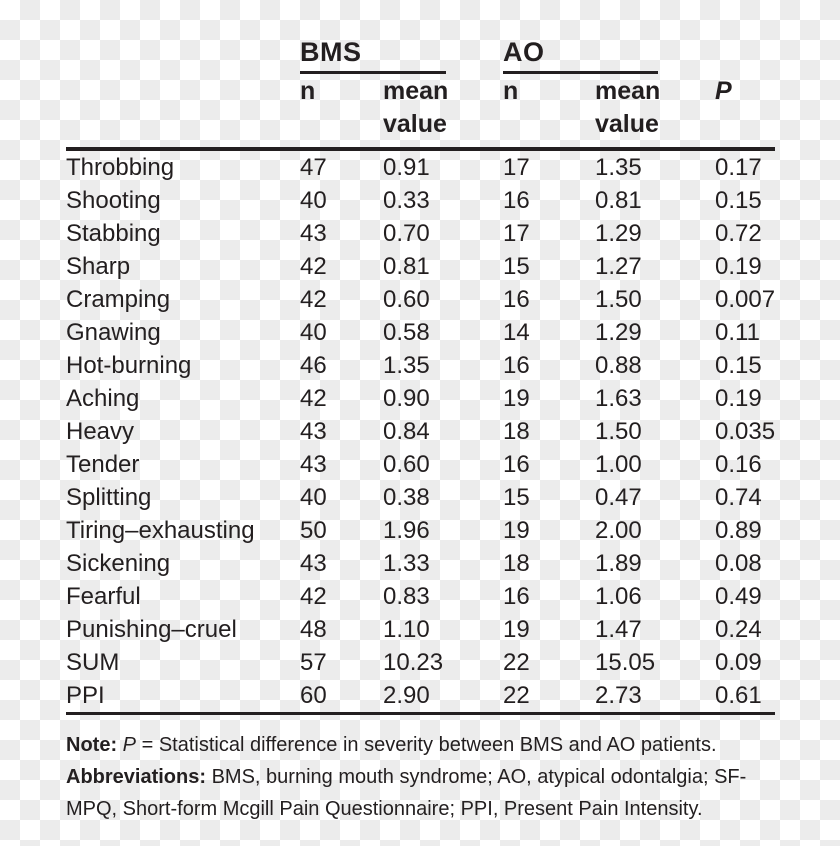  What do you see at coordinates (738, 167) in the screenshot?
I see `p-value: 0.17` at bounding box center [738, 167].